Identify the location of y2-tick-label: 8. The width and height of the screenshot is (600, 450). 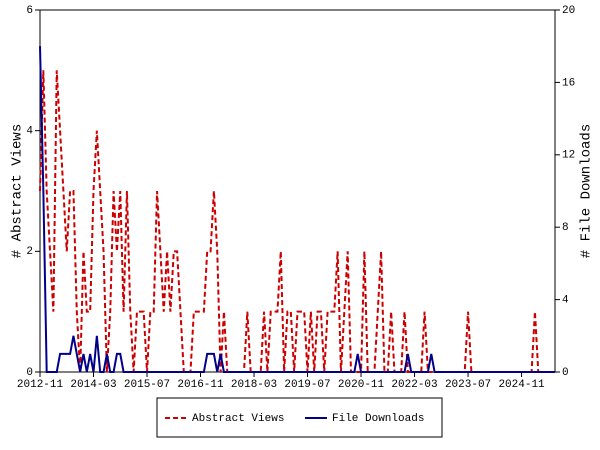
(565, 228).